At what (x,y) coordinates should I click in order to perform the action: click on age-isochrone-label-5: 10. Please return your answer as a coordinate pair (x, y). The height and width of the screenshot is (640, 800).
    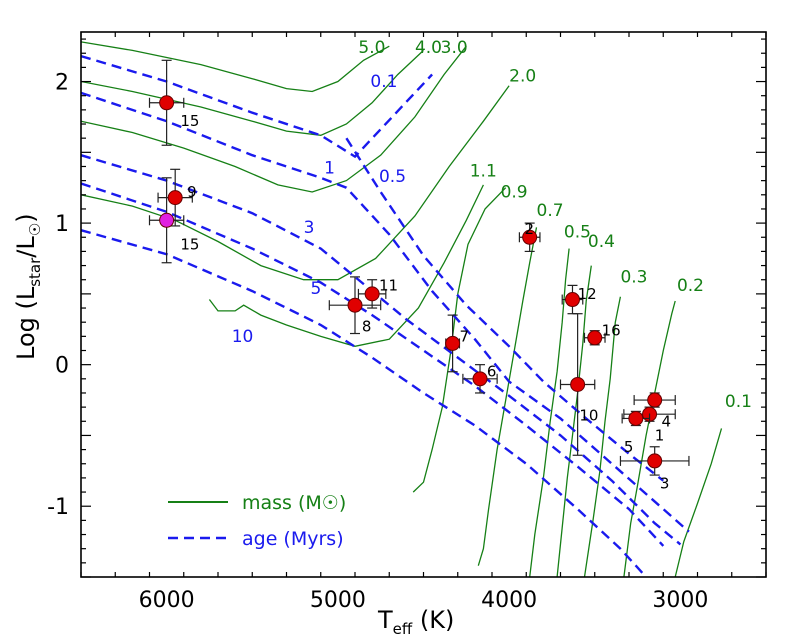
    Looking at the image, I should click on (243, 337).